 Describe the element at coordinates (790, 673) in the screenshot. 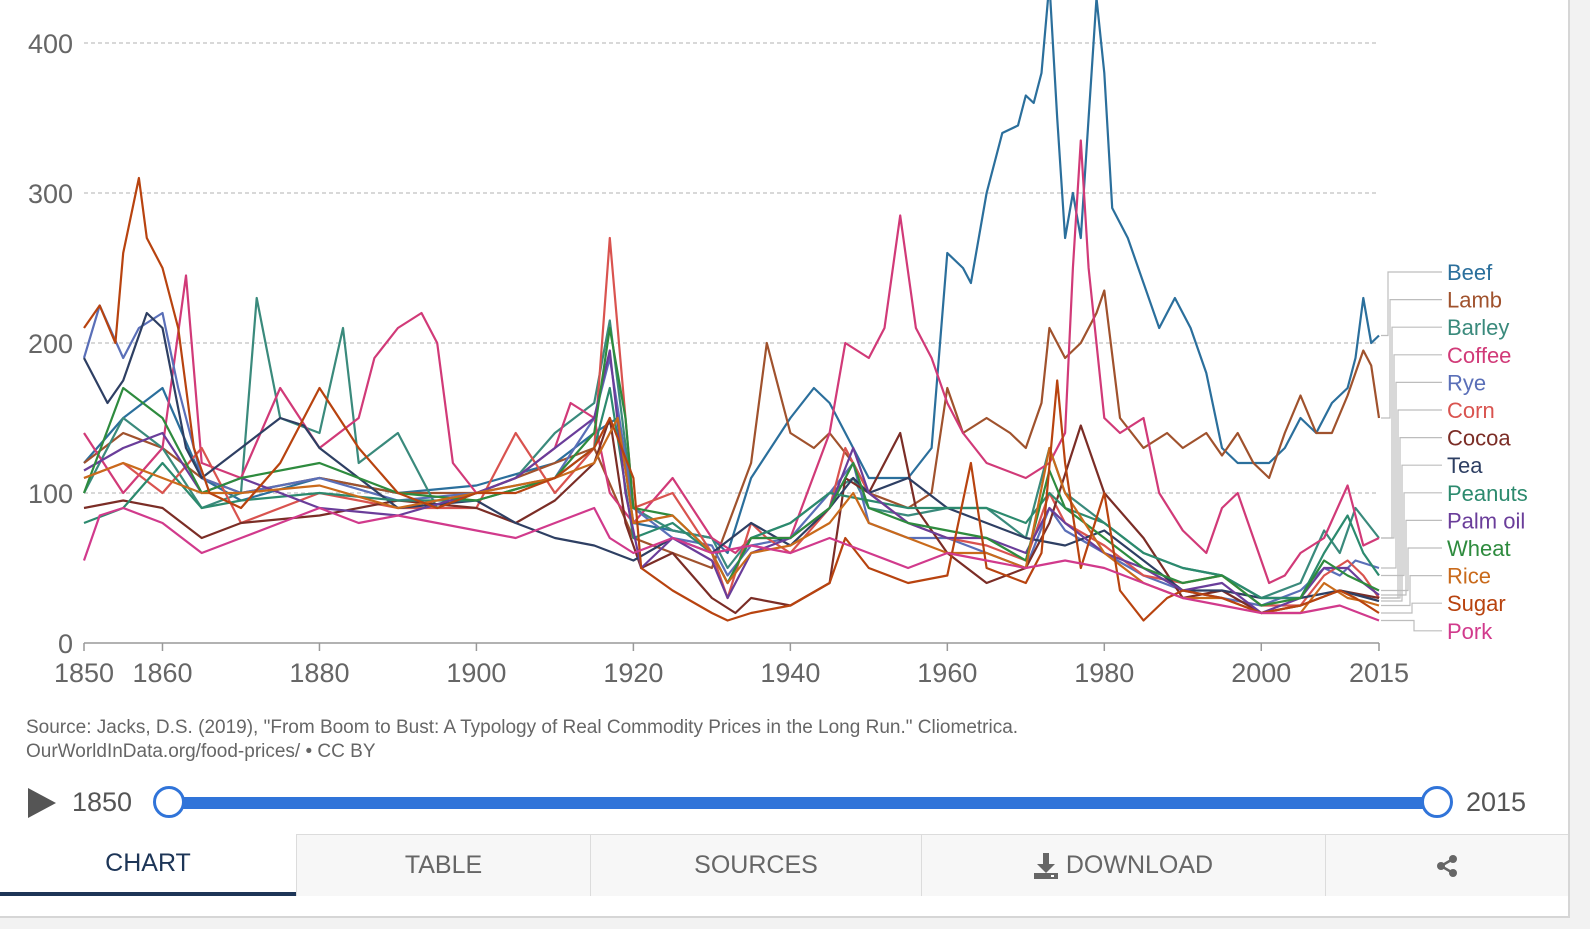

I see `x-tick-label: 1940` at that location.